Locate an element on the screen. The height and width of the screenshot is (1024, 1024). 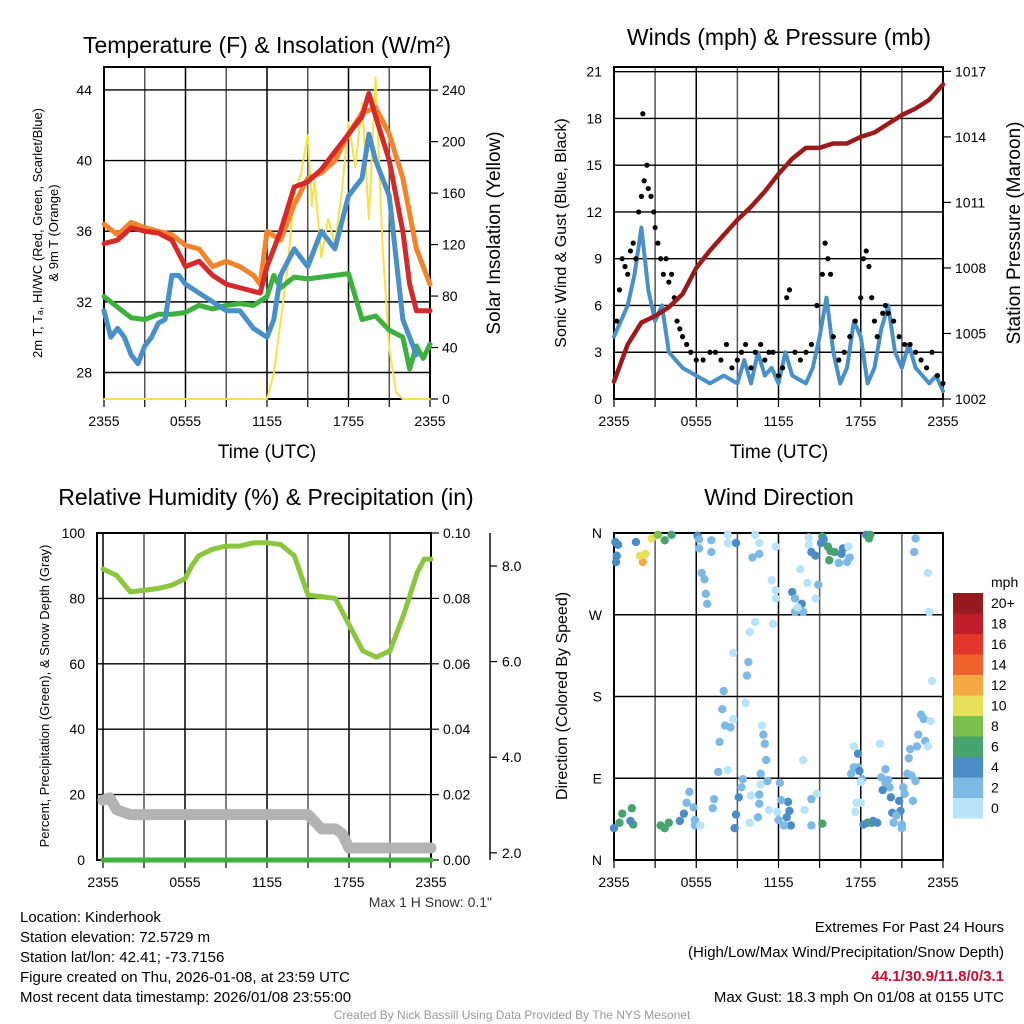
y3-tick-label: 2.0 is located at coordinates (512, 853).